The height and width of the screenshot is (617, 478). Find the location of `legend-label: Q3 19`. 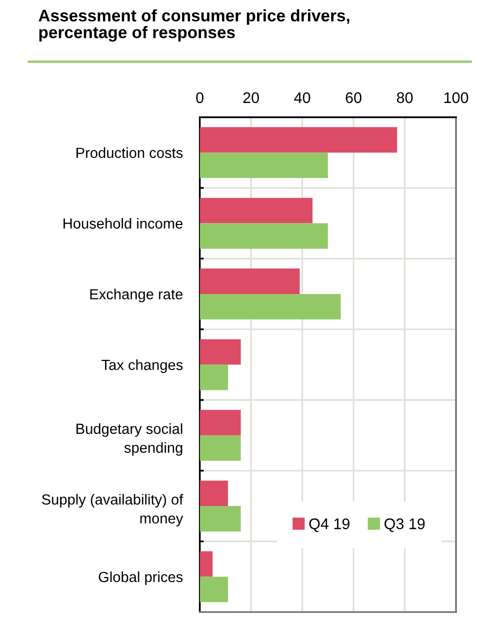

legend-label: Q3 19 is located at coordinates (404, 525).